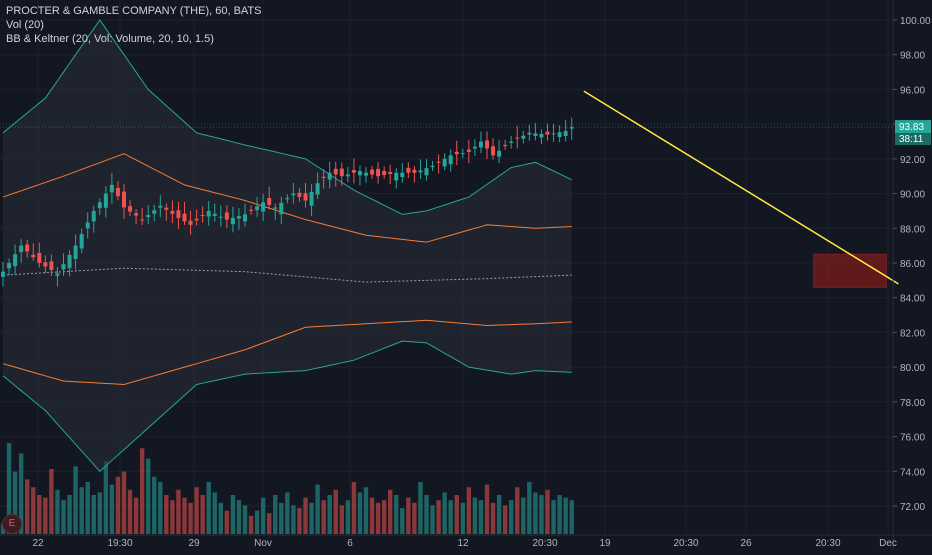 The height and width of the screenshot is (555, 932). What do you see at coordinates (912, 229) in the screenshot?
I see `price-tick-label: 88.00` at bounding box center [912, 229].